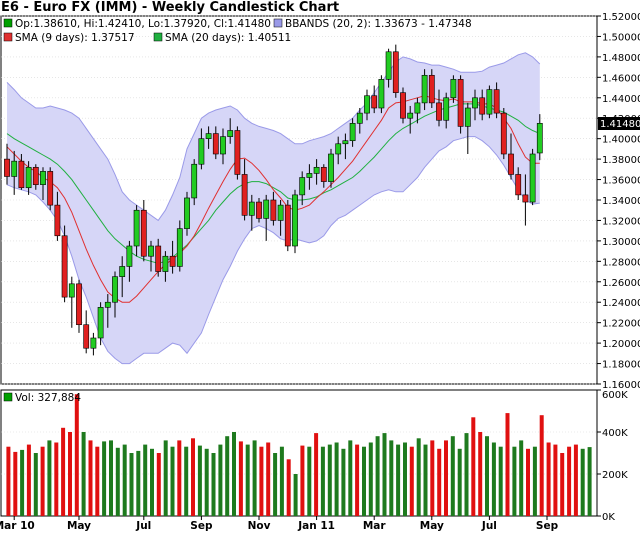 Image resolution: width=640 pixels, height=536 pixels. I want to click on legend-sma9: SMA (9 days): 1.37517, so click(75, 38).